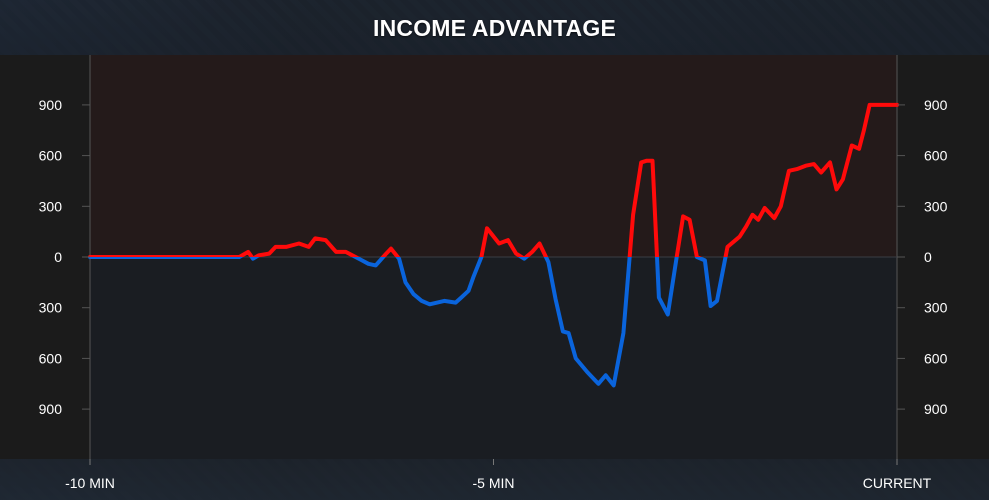 This screenshot has height=500, width=989. Describe the element at coordinates (90, 483) in the screenshot. I see `x-tick-label: -10 MIN` at that location.